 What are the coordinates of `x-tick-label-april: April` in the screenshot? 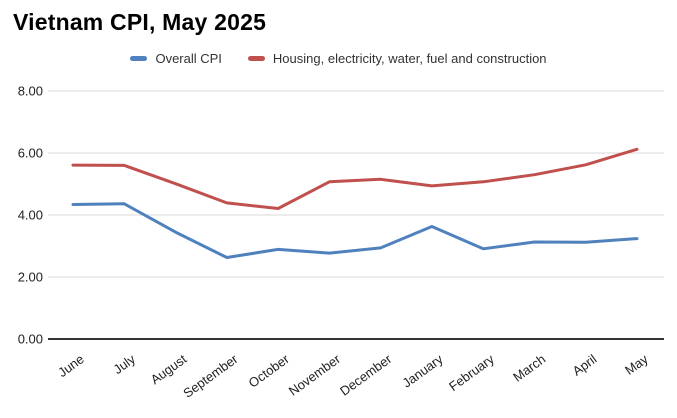 It's located at (585, 364).